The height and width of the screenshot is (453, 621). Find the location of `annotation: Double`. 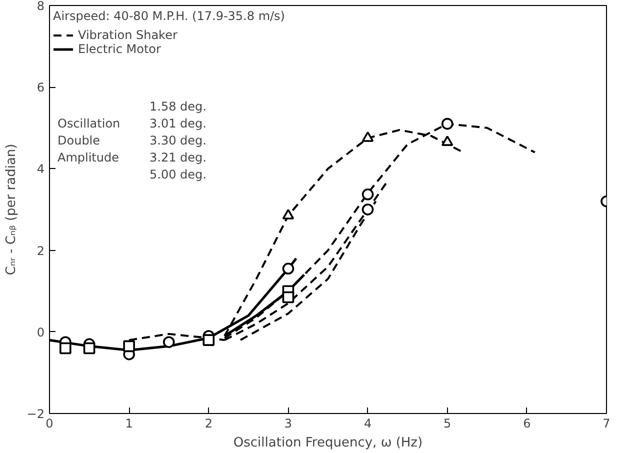

annotation: Double is located at coordinates (79, 141).